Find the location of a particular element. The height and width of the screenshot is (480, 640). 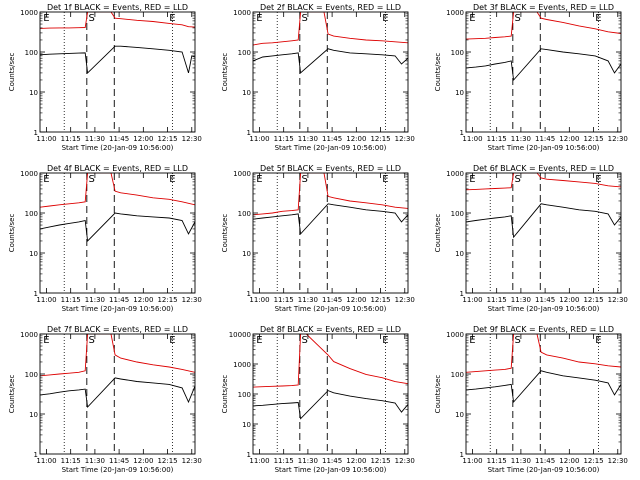

panel-title: Det 1f BLACK = Events, RED = LLD is located at coordinates (117, 7).